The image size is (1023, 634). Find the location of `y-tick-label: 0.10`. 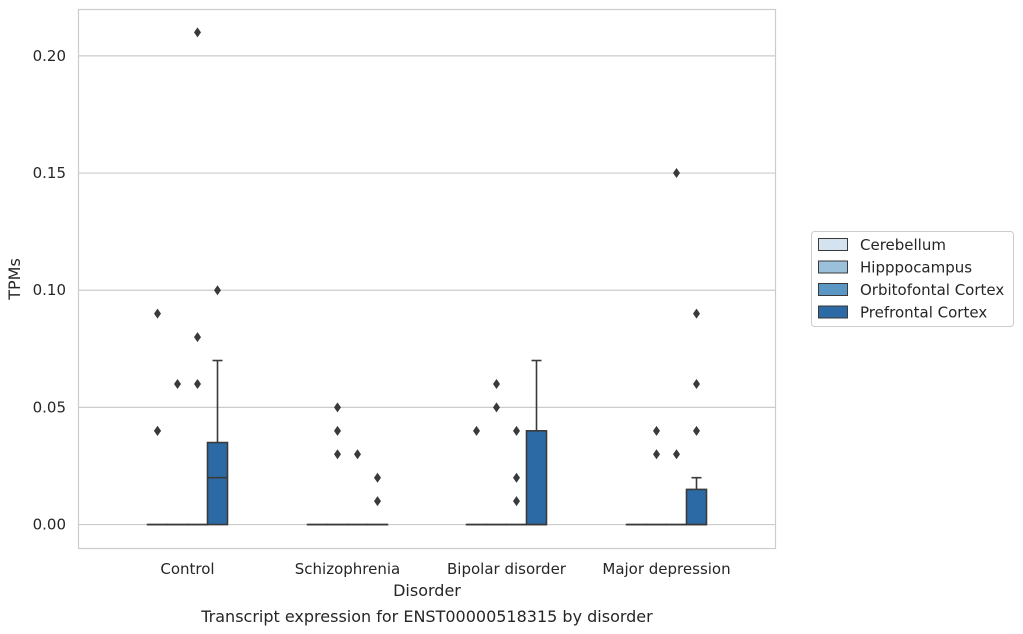

y-tick-label: 0.10 is located at coordinates (49, 290).